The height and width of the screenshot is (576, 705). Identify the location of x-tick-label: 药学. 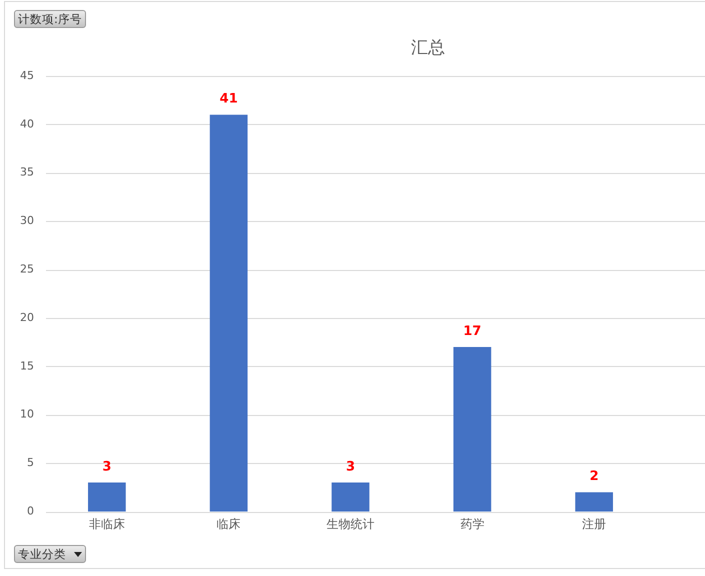
(472, 523).